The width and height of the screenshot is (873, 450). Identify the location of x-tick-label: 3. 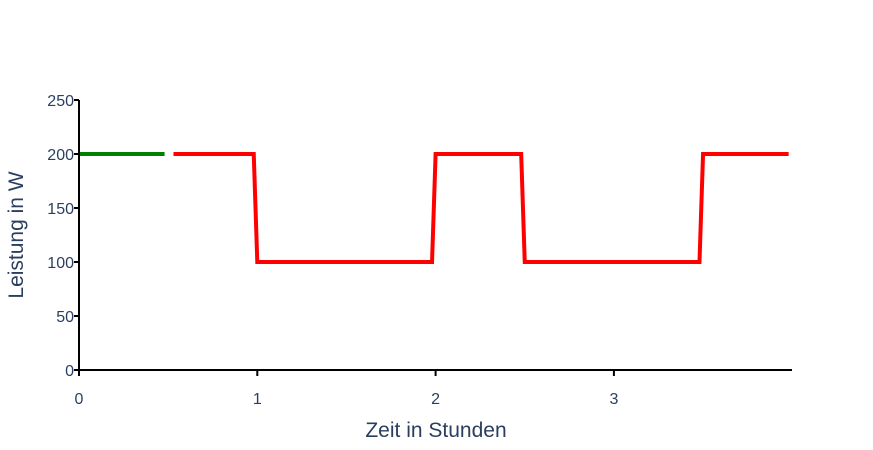
(613, 399).